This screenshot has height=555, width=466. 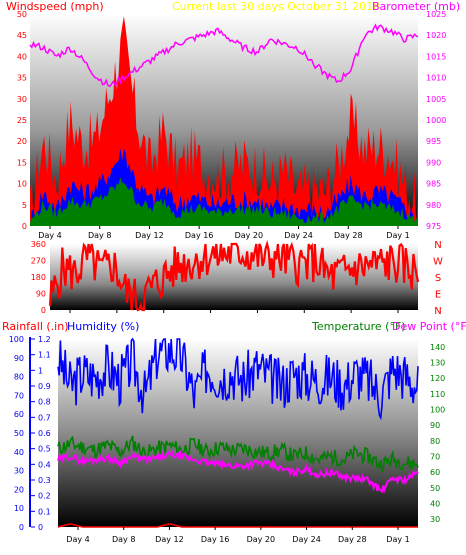 What do you see at coordinates (437, 394) in the screenshot?
I see `temperature-tick-label: 110` at bounding box center [437, 394].